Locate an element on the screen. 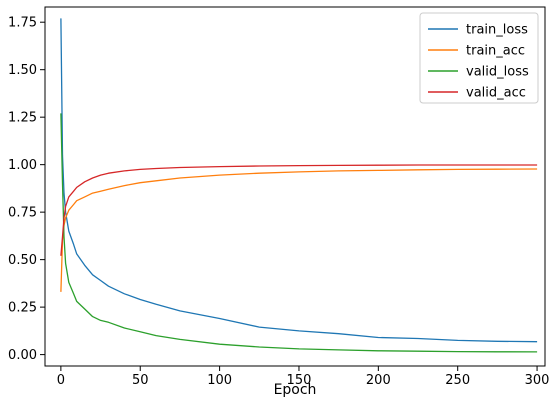 The height and width of the screenshot is (402, 550). y-tick-label: 0.00 is located at coordinates (22, 355).